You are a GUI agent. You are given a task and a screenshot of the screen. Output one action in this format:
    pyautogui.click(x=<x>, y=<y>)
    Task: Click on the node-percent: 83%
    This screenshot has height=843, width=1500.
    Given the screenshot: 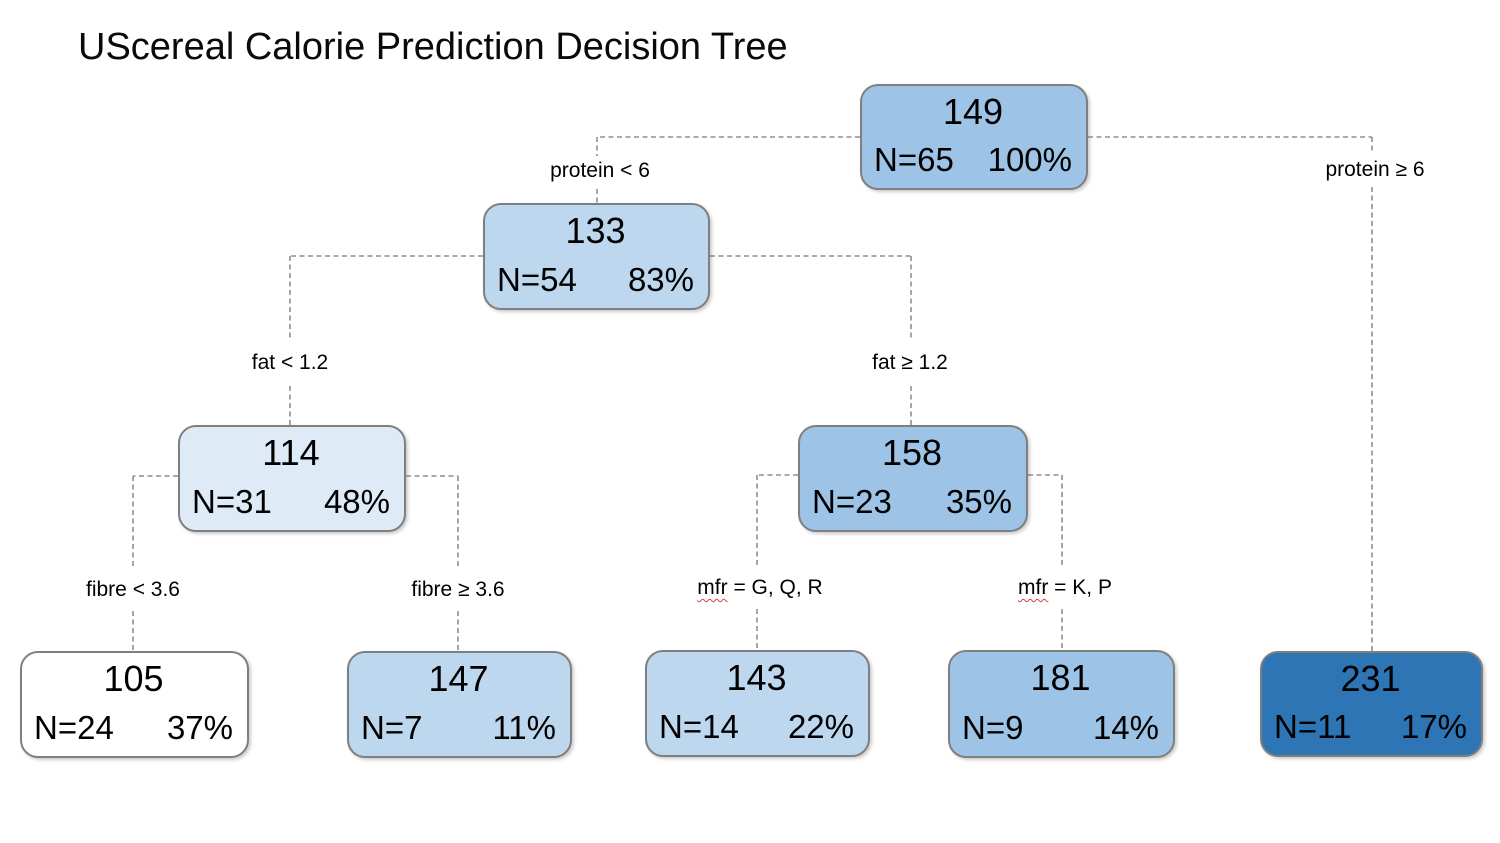 What is the action you would take?
    pyautogui.click(x=660, y=279)
    